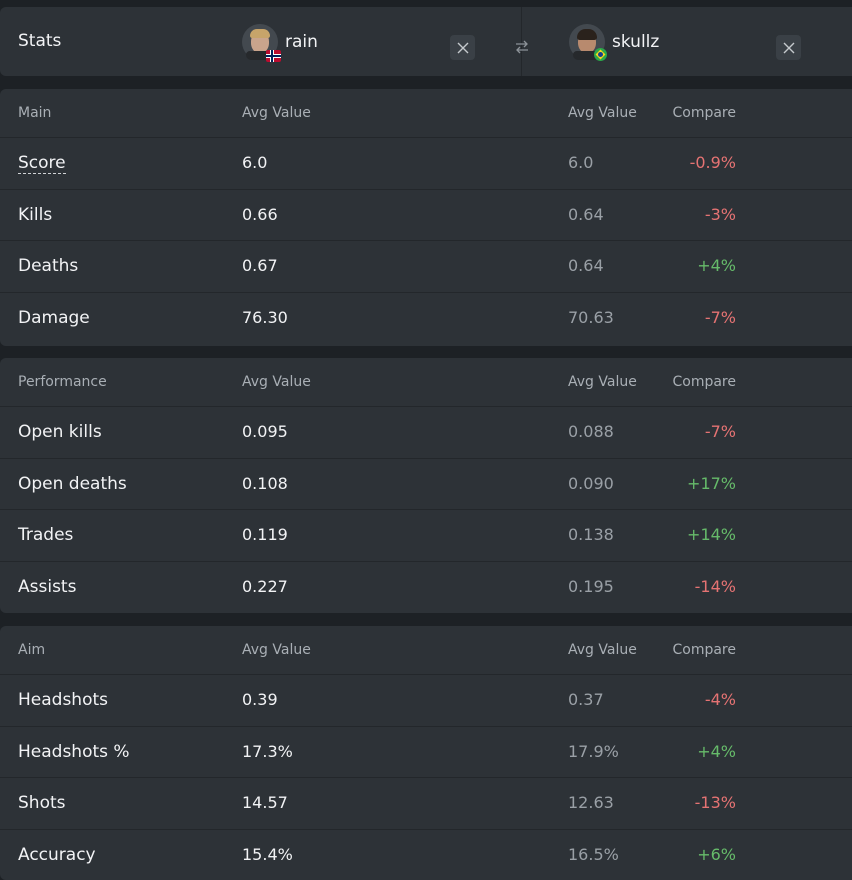  What do you see at coordinates (72, 483) in the screenshot?
I see `stat-label: Open deaths` at bounding box center [72, 483].